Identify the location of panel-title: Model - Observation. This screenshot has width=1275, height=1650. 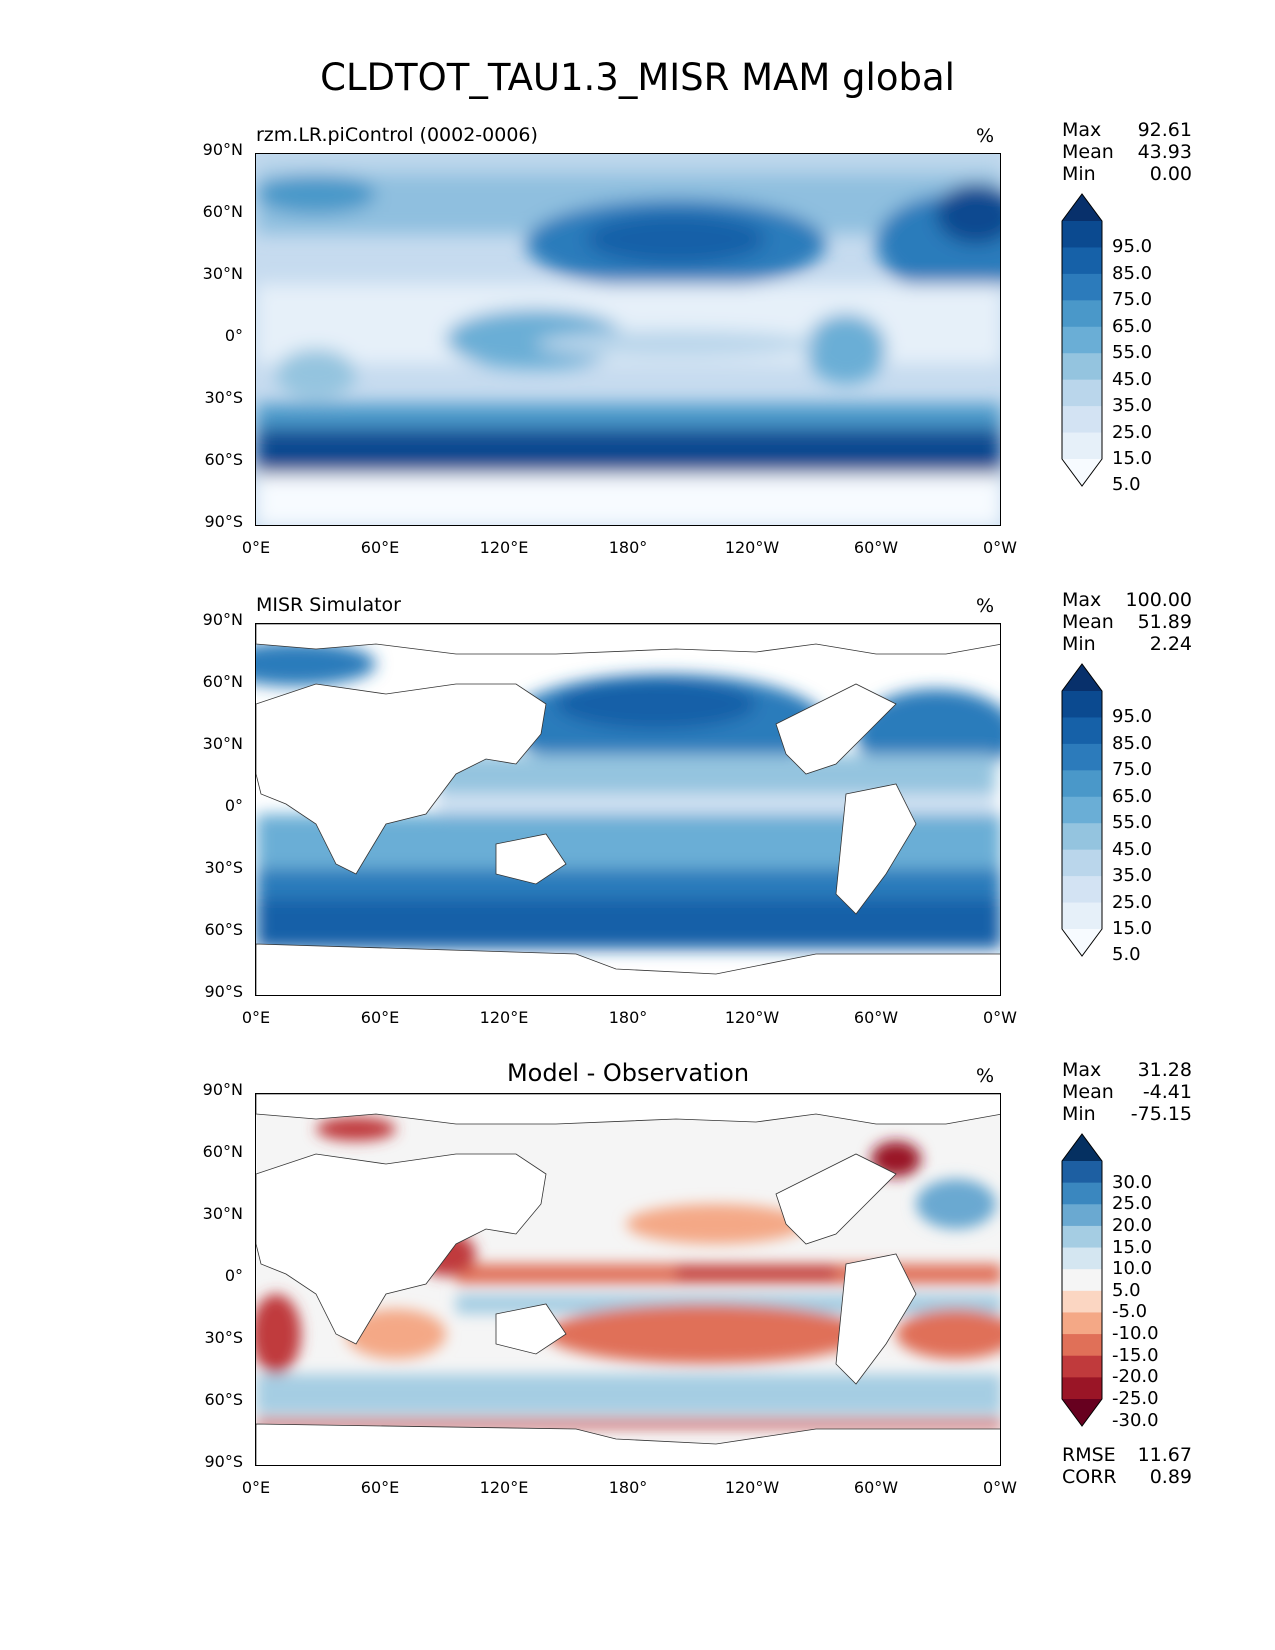
(628, 1073).